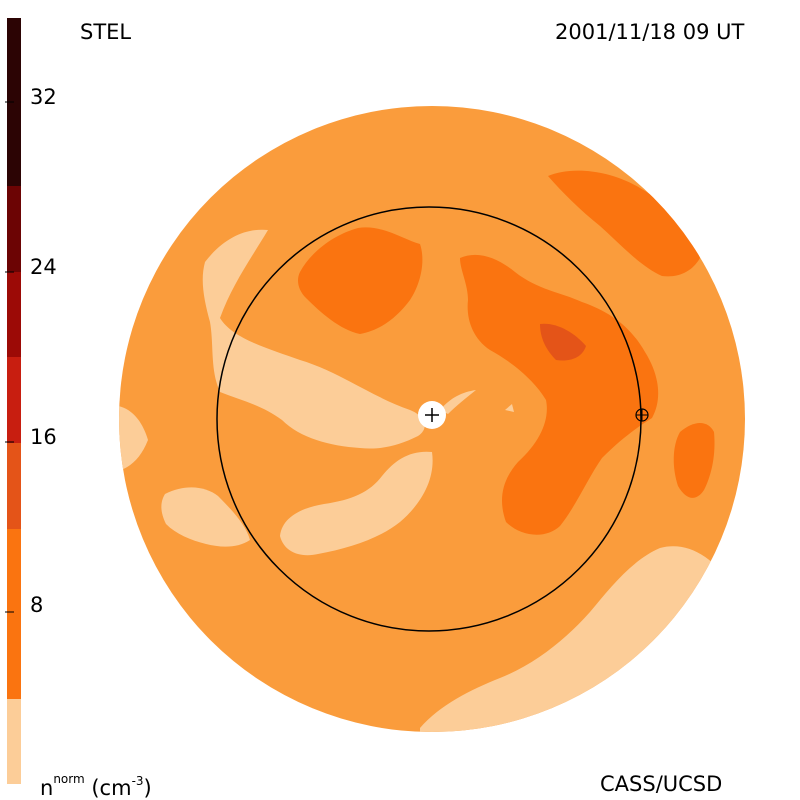 This screenshot has width=800, height=800. Describe the element at coordinates (43, 97) in the screenshot. I see `colorbar-tick-label-32: 32` at that location.